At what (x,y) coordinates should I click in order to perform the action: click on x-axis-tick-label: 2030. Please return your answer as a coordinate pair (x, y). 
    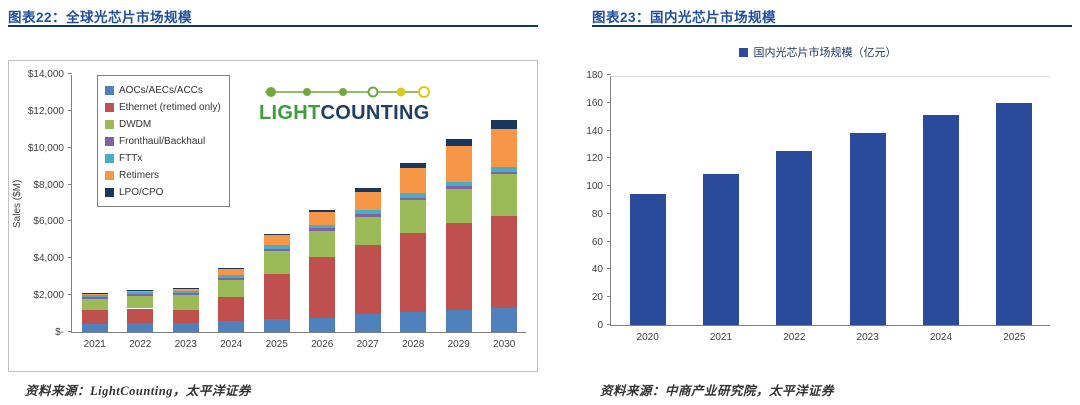
    Looking at the image, I should click on (504, 344).